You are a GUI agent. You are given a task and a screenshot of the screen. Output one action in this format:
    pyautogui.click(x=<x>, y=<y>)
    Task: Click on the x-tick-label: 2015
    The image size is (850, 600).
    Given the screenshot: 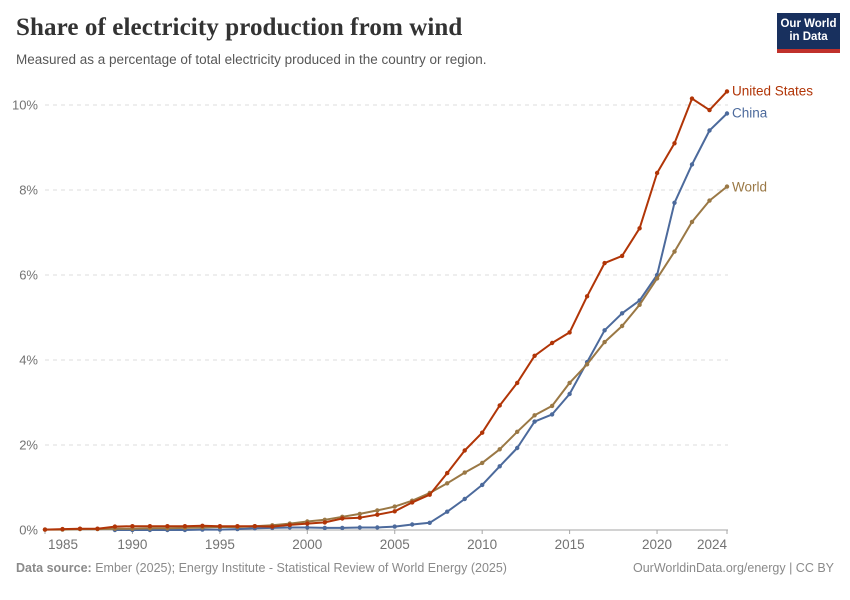 What is the action you would take?
    pyautogui.click(x=570, y=544)
    